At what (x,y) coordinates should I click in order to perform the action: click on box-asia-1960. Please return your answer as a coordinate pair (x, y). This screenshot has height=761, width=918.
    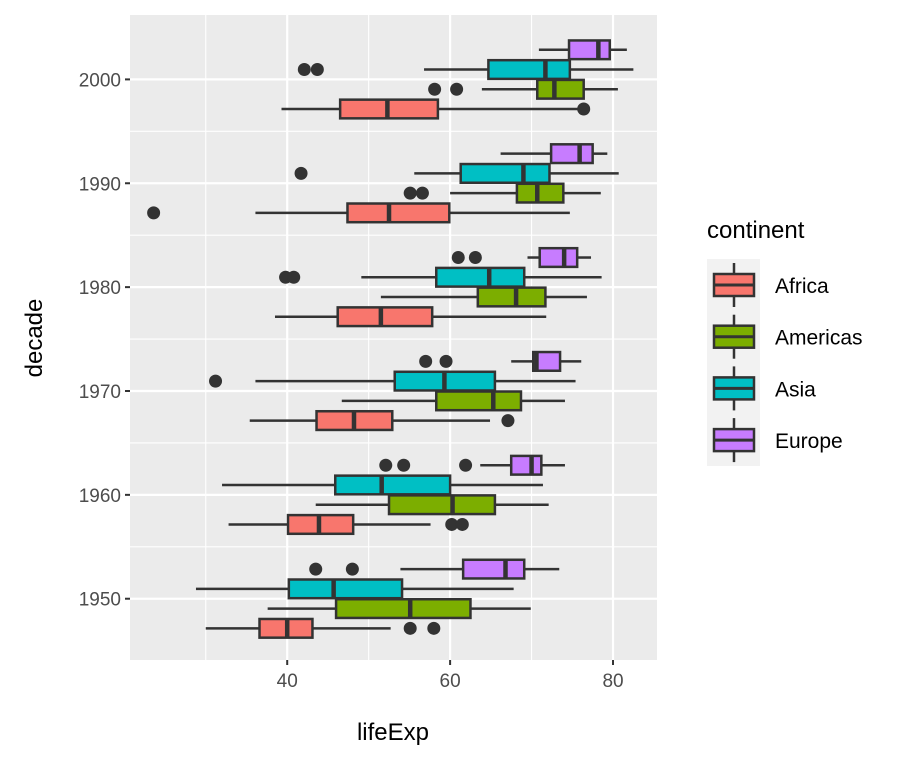
    Looking at the image, I should click on (382, 485).